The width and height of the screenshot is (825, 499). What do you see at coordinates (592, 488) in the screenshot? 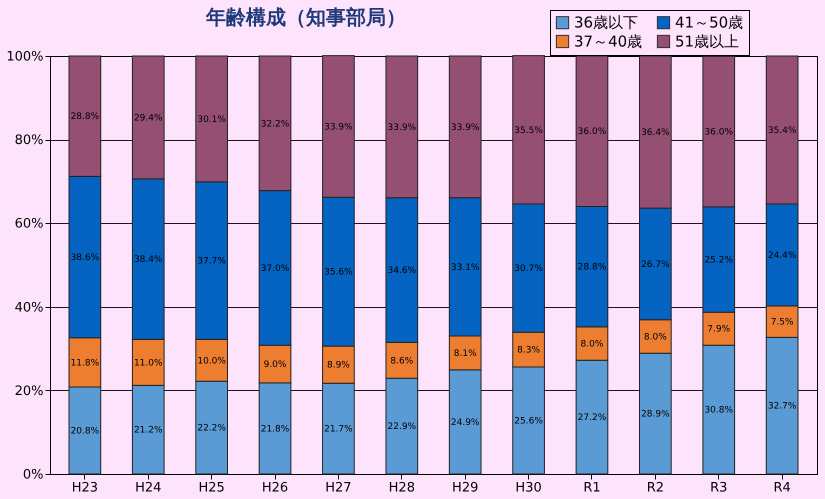
I see `x-tick-label: R1` at bounding box center [592, 488].